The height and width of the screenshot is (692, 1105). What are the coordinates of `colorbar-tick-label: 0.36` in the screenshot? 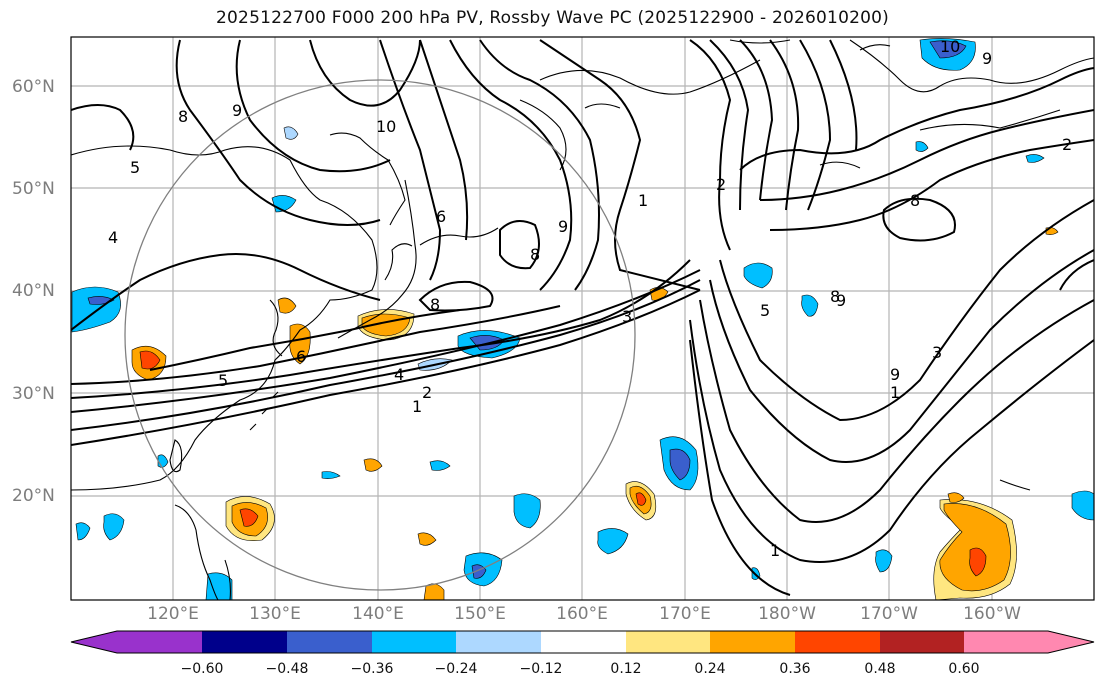 It's located at (795, 669).